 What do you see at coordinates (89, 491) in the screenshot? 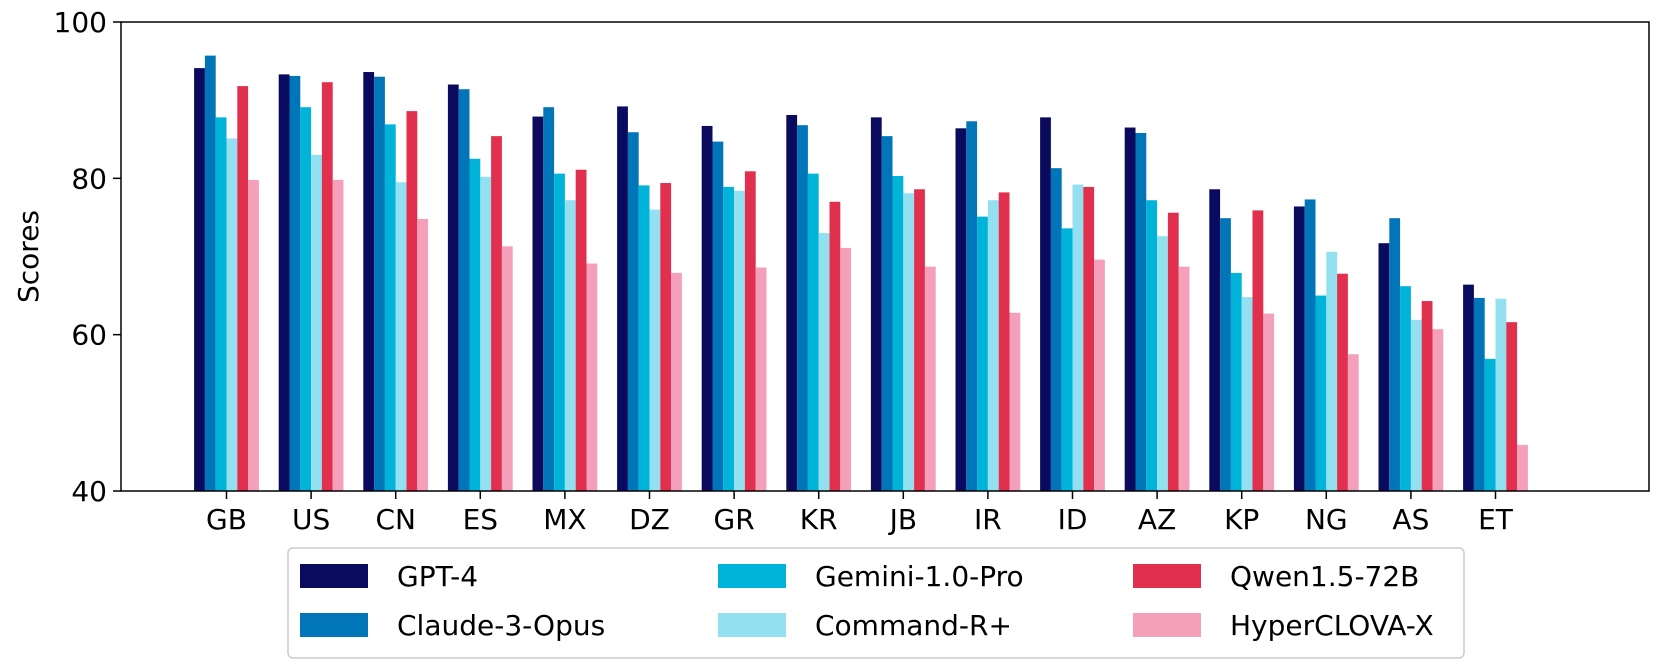
I see `y-tick-label: 40` at bounding box center [89, 491].